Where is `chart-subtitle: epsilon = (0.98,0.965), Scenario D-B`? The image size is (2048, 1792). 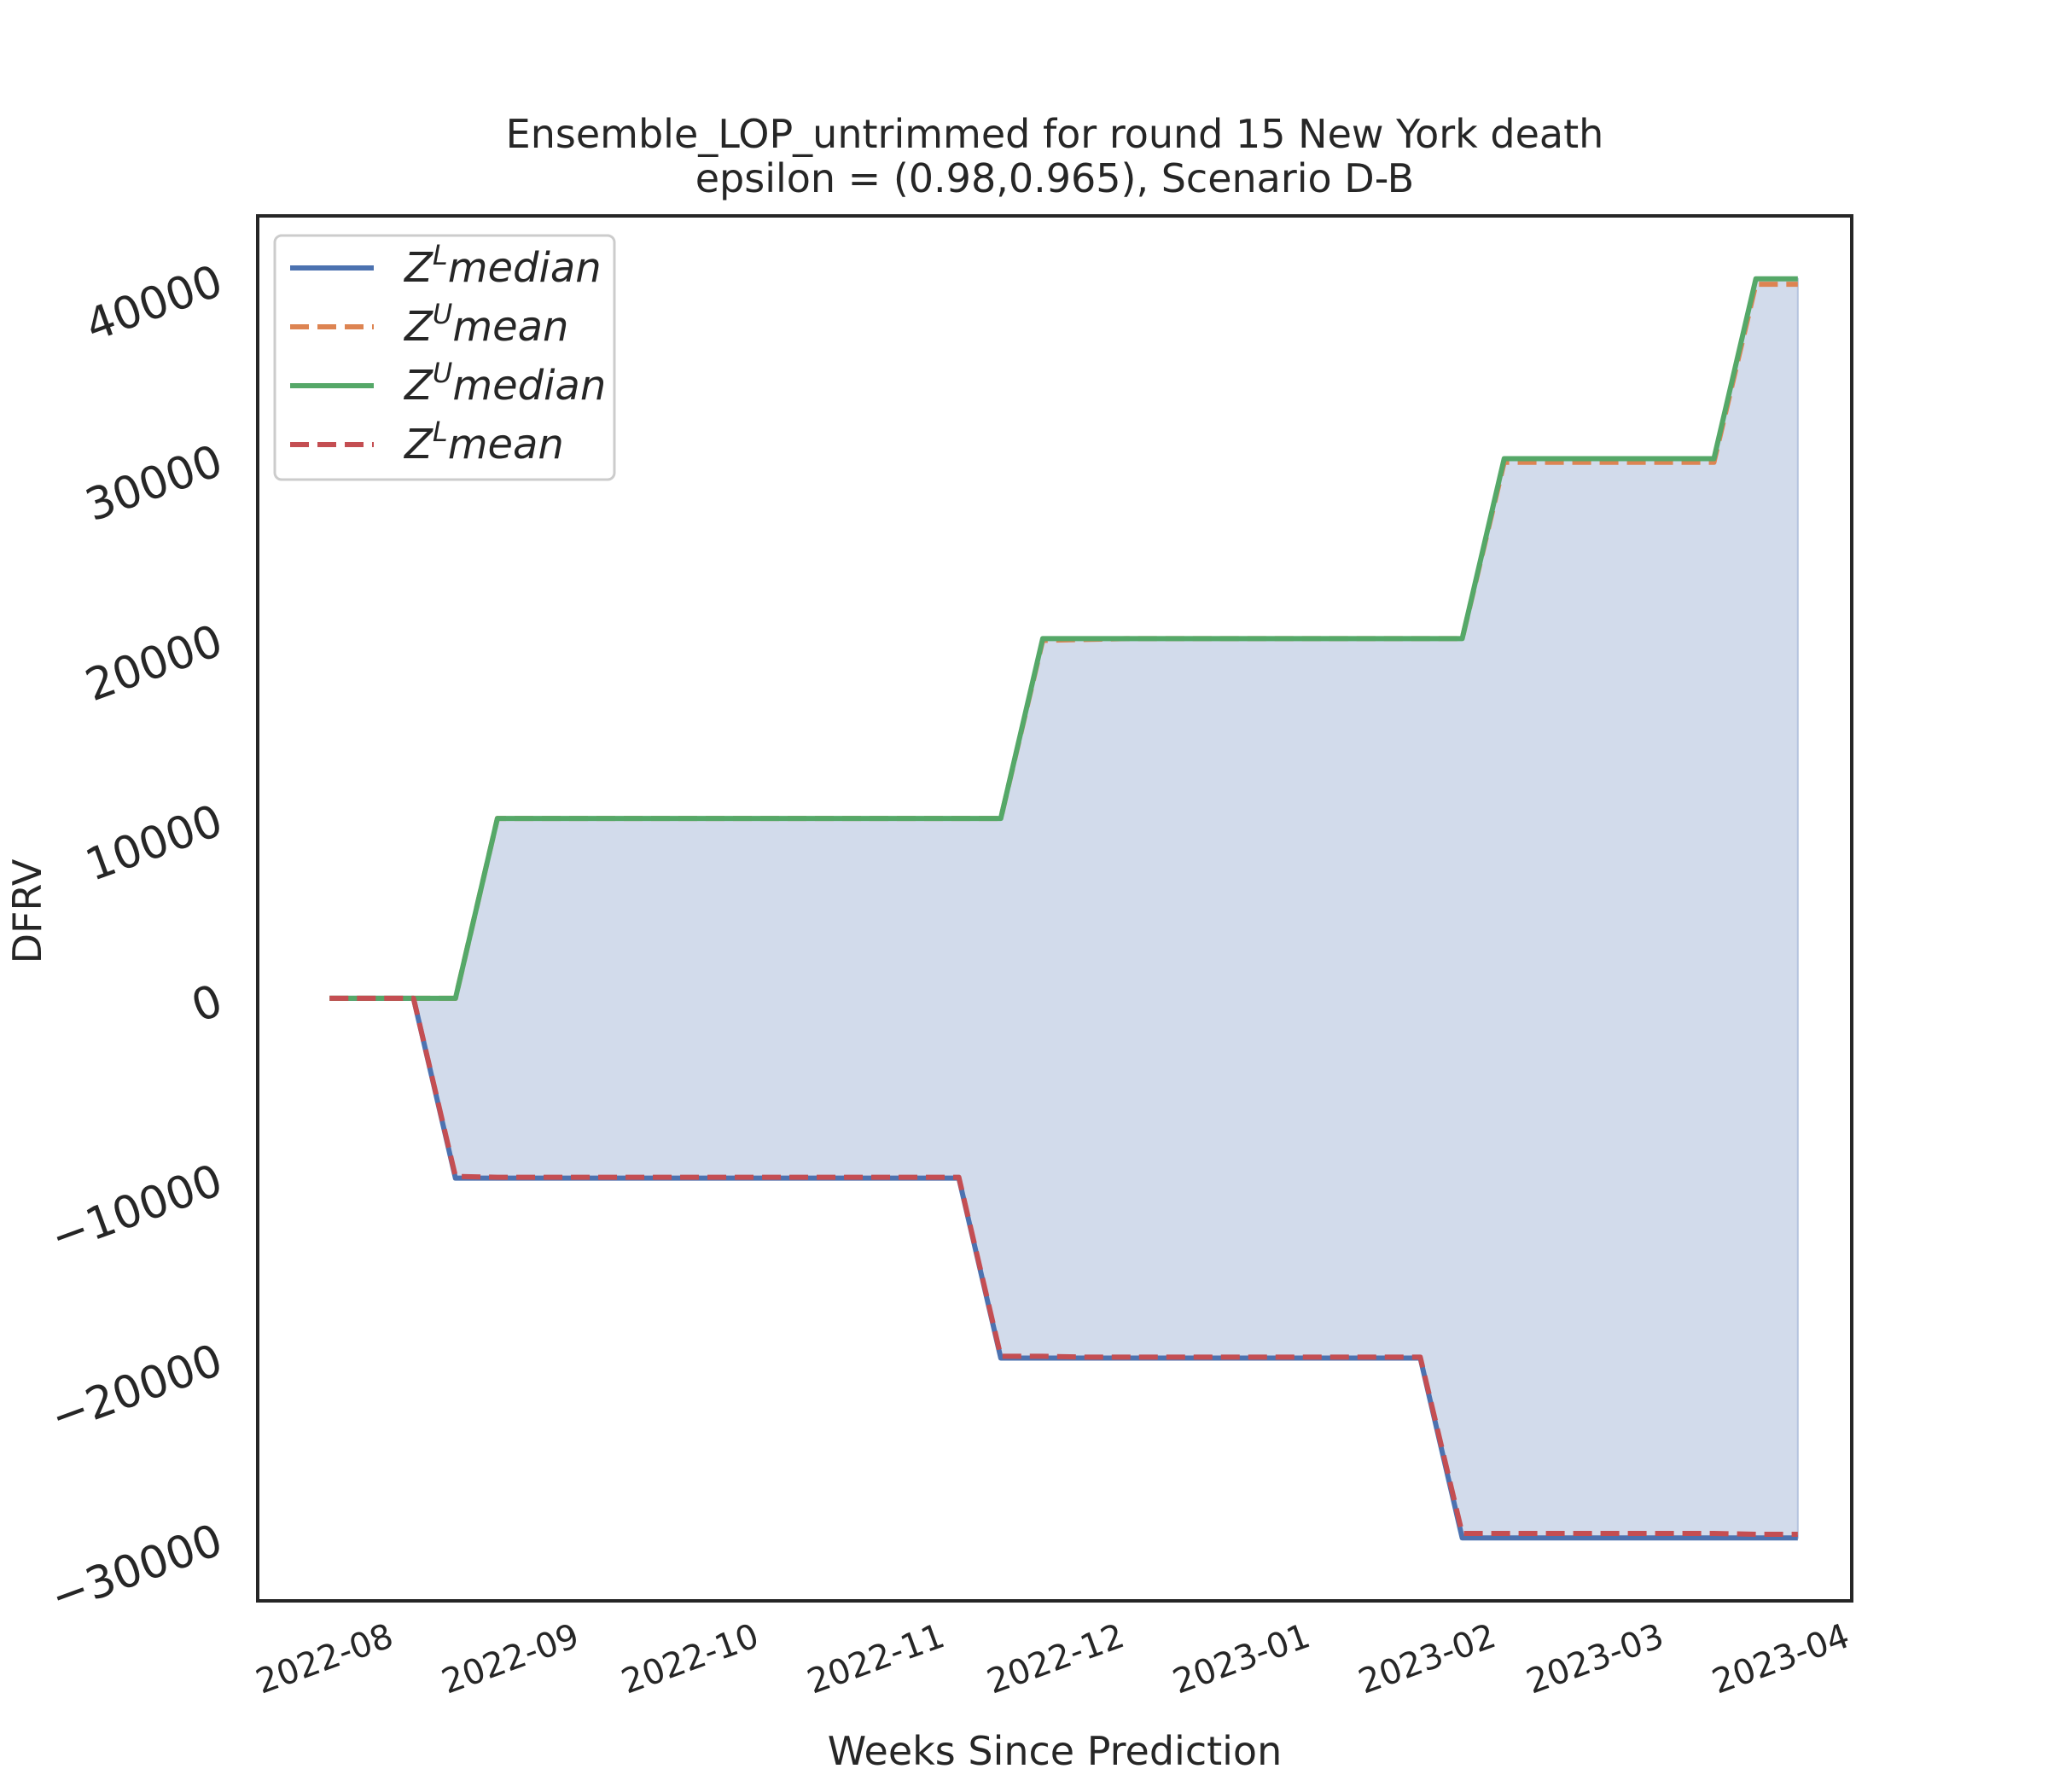
chart-subtitle: epsilon = (0.98,0.965), Scenario D-B is located at coordinates (1055, 178).